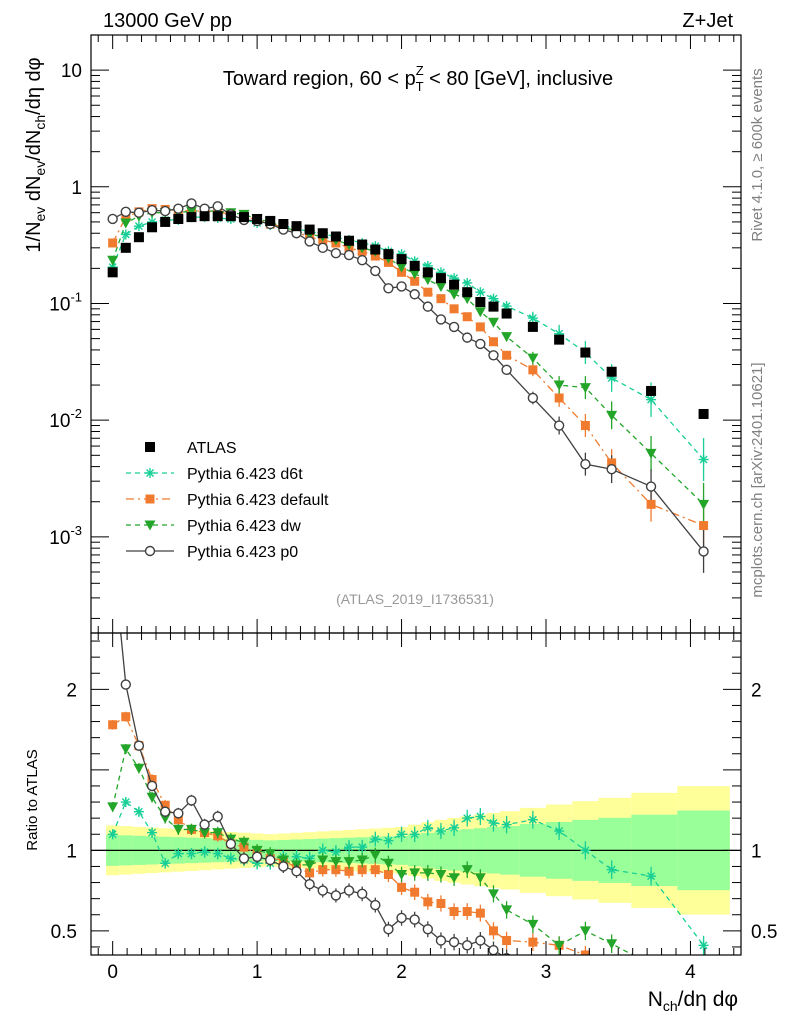  Describe the element at coordinates (167, 21) in the screenshot. I see `energy-label: 13000 GeV pp` at that location.